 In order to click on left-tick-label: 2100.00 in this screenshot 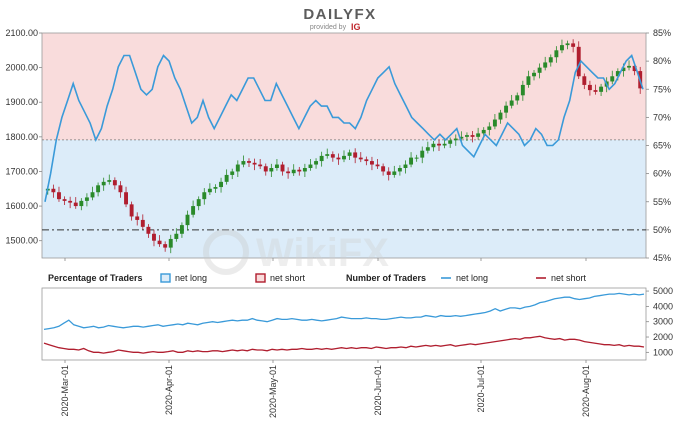, I will do `click(21, 33)`.